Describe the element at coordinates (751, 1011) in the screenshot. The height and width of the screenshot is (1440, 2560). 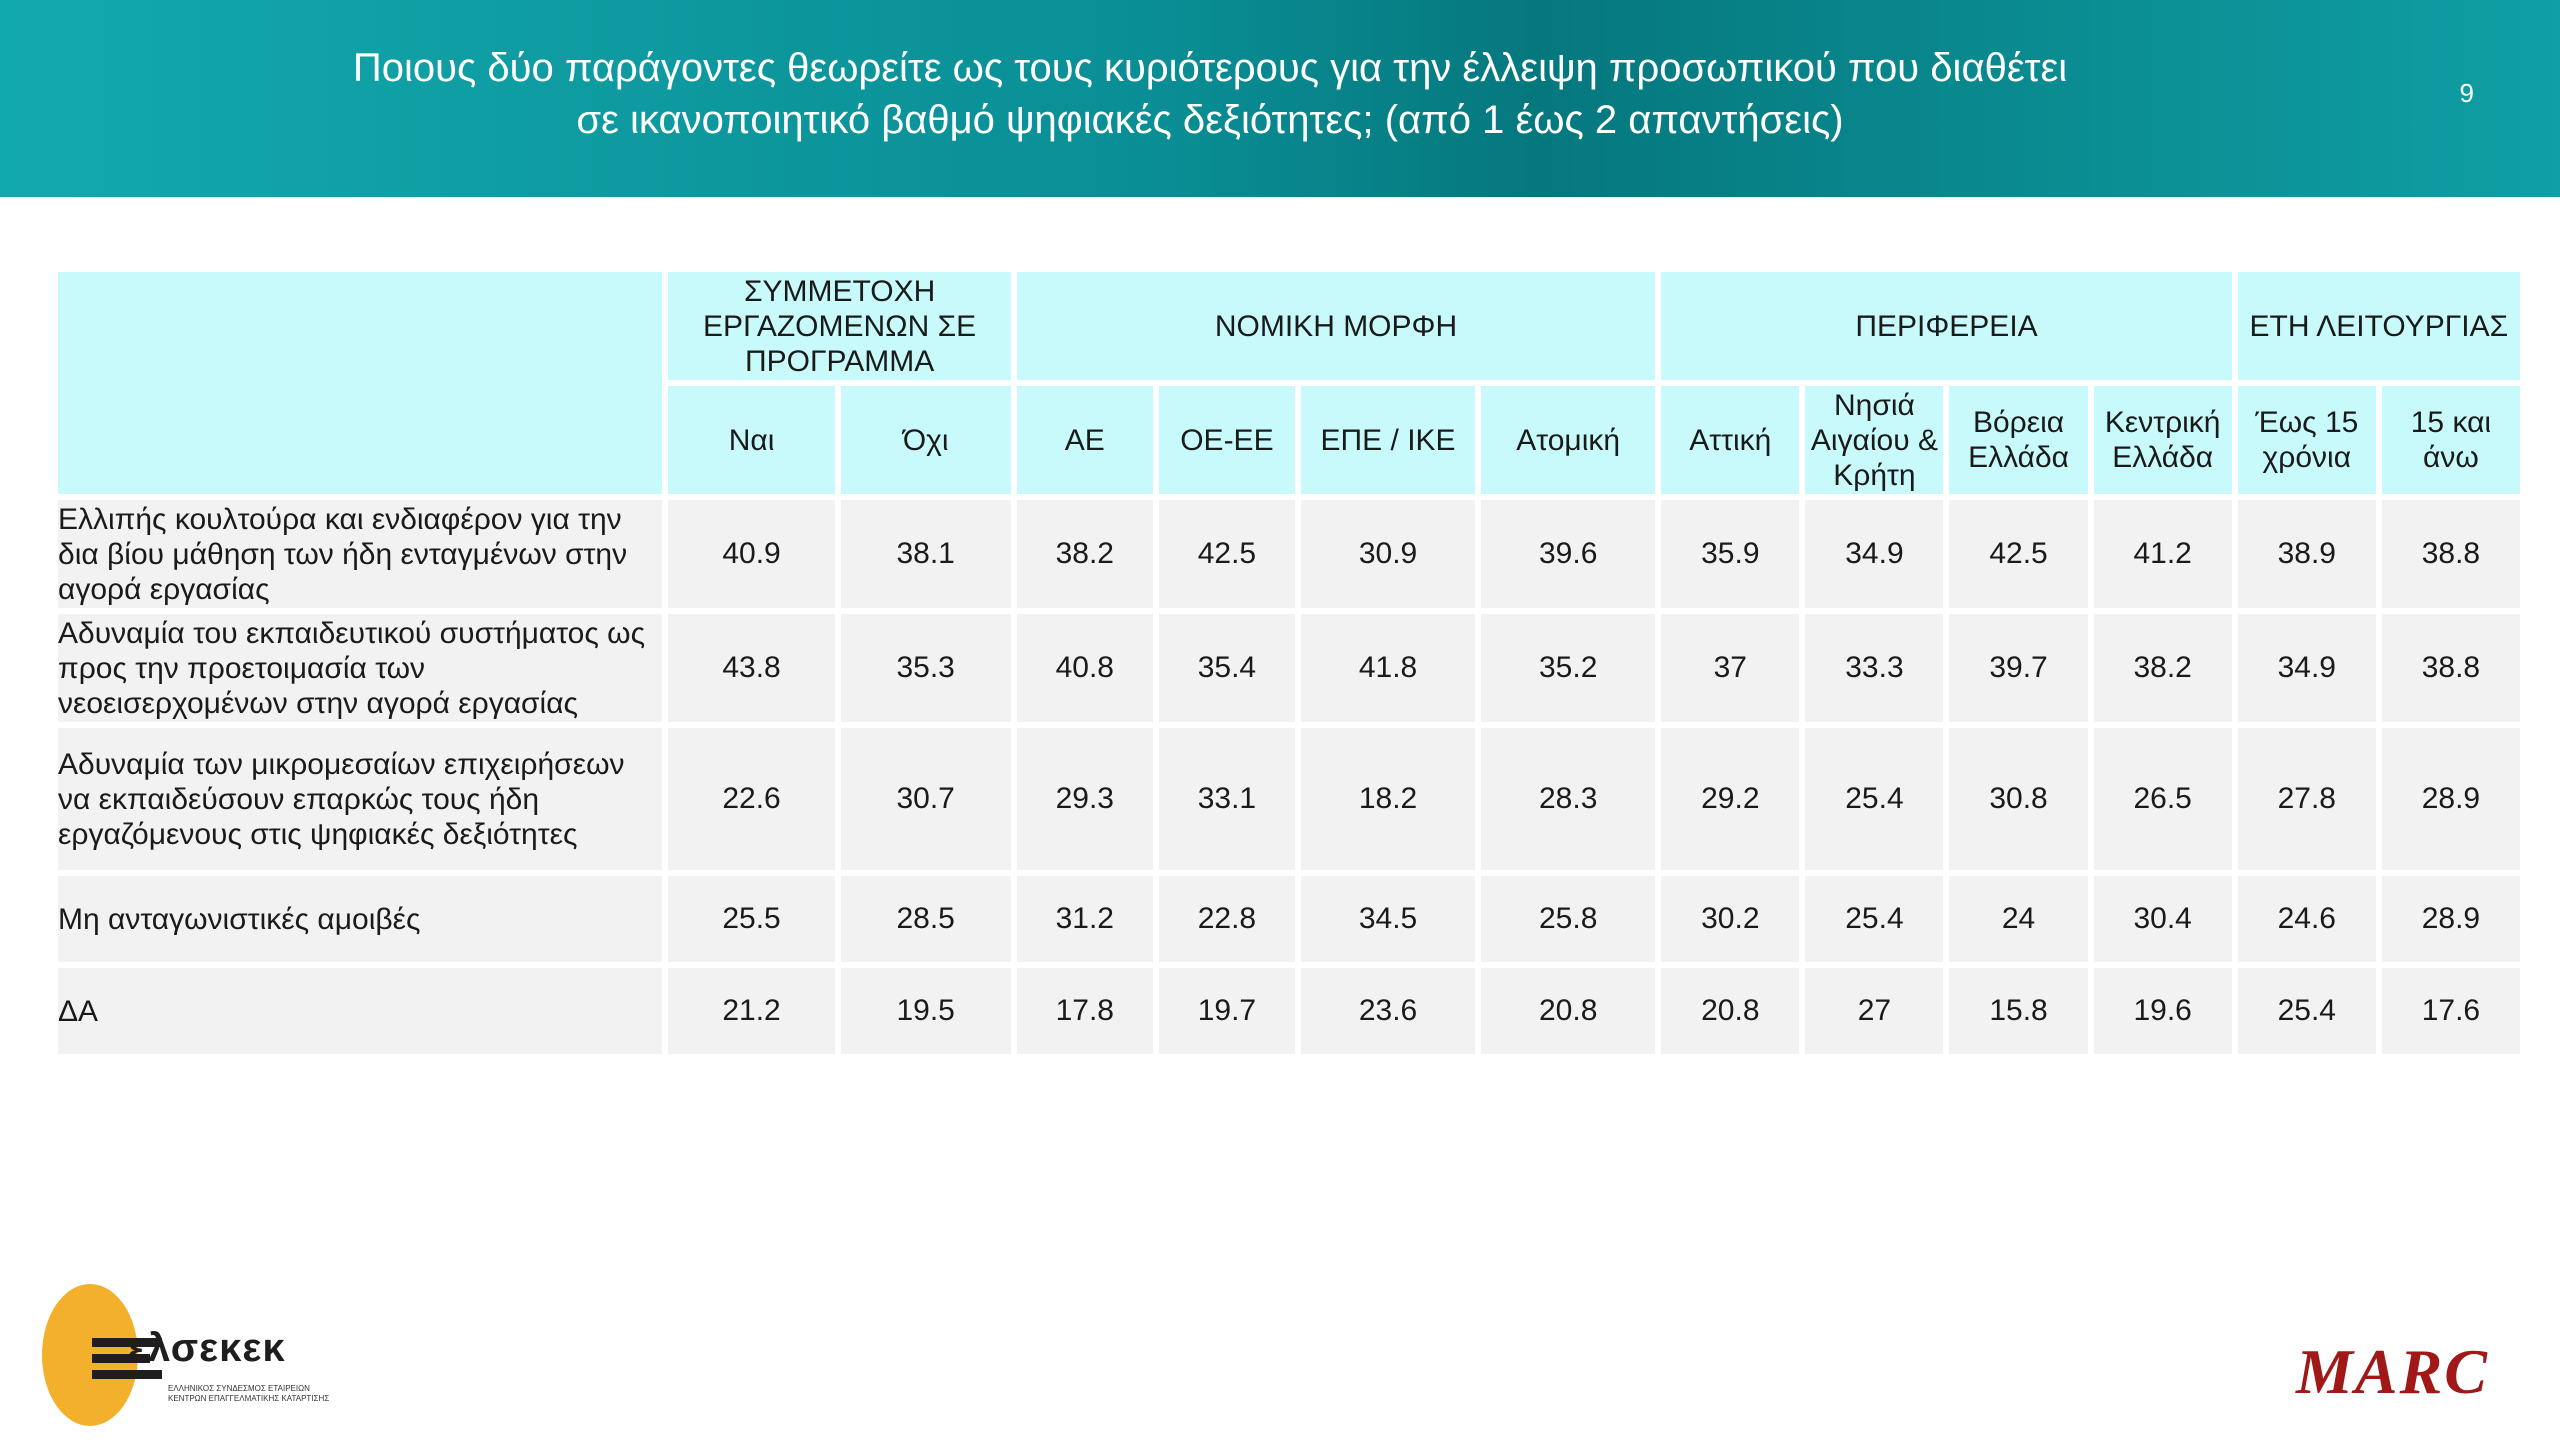
I see `table-cell: 21.2` at that location.